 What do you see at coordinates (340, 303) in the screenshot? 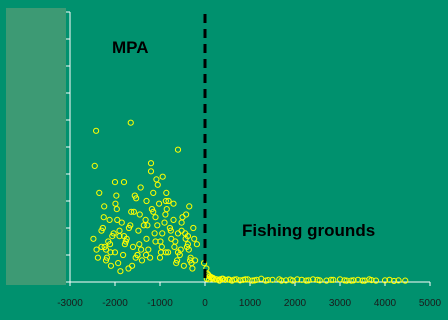
I see `x-tick-label: 3000` at bounding box center [340, 303].